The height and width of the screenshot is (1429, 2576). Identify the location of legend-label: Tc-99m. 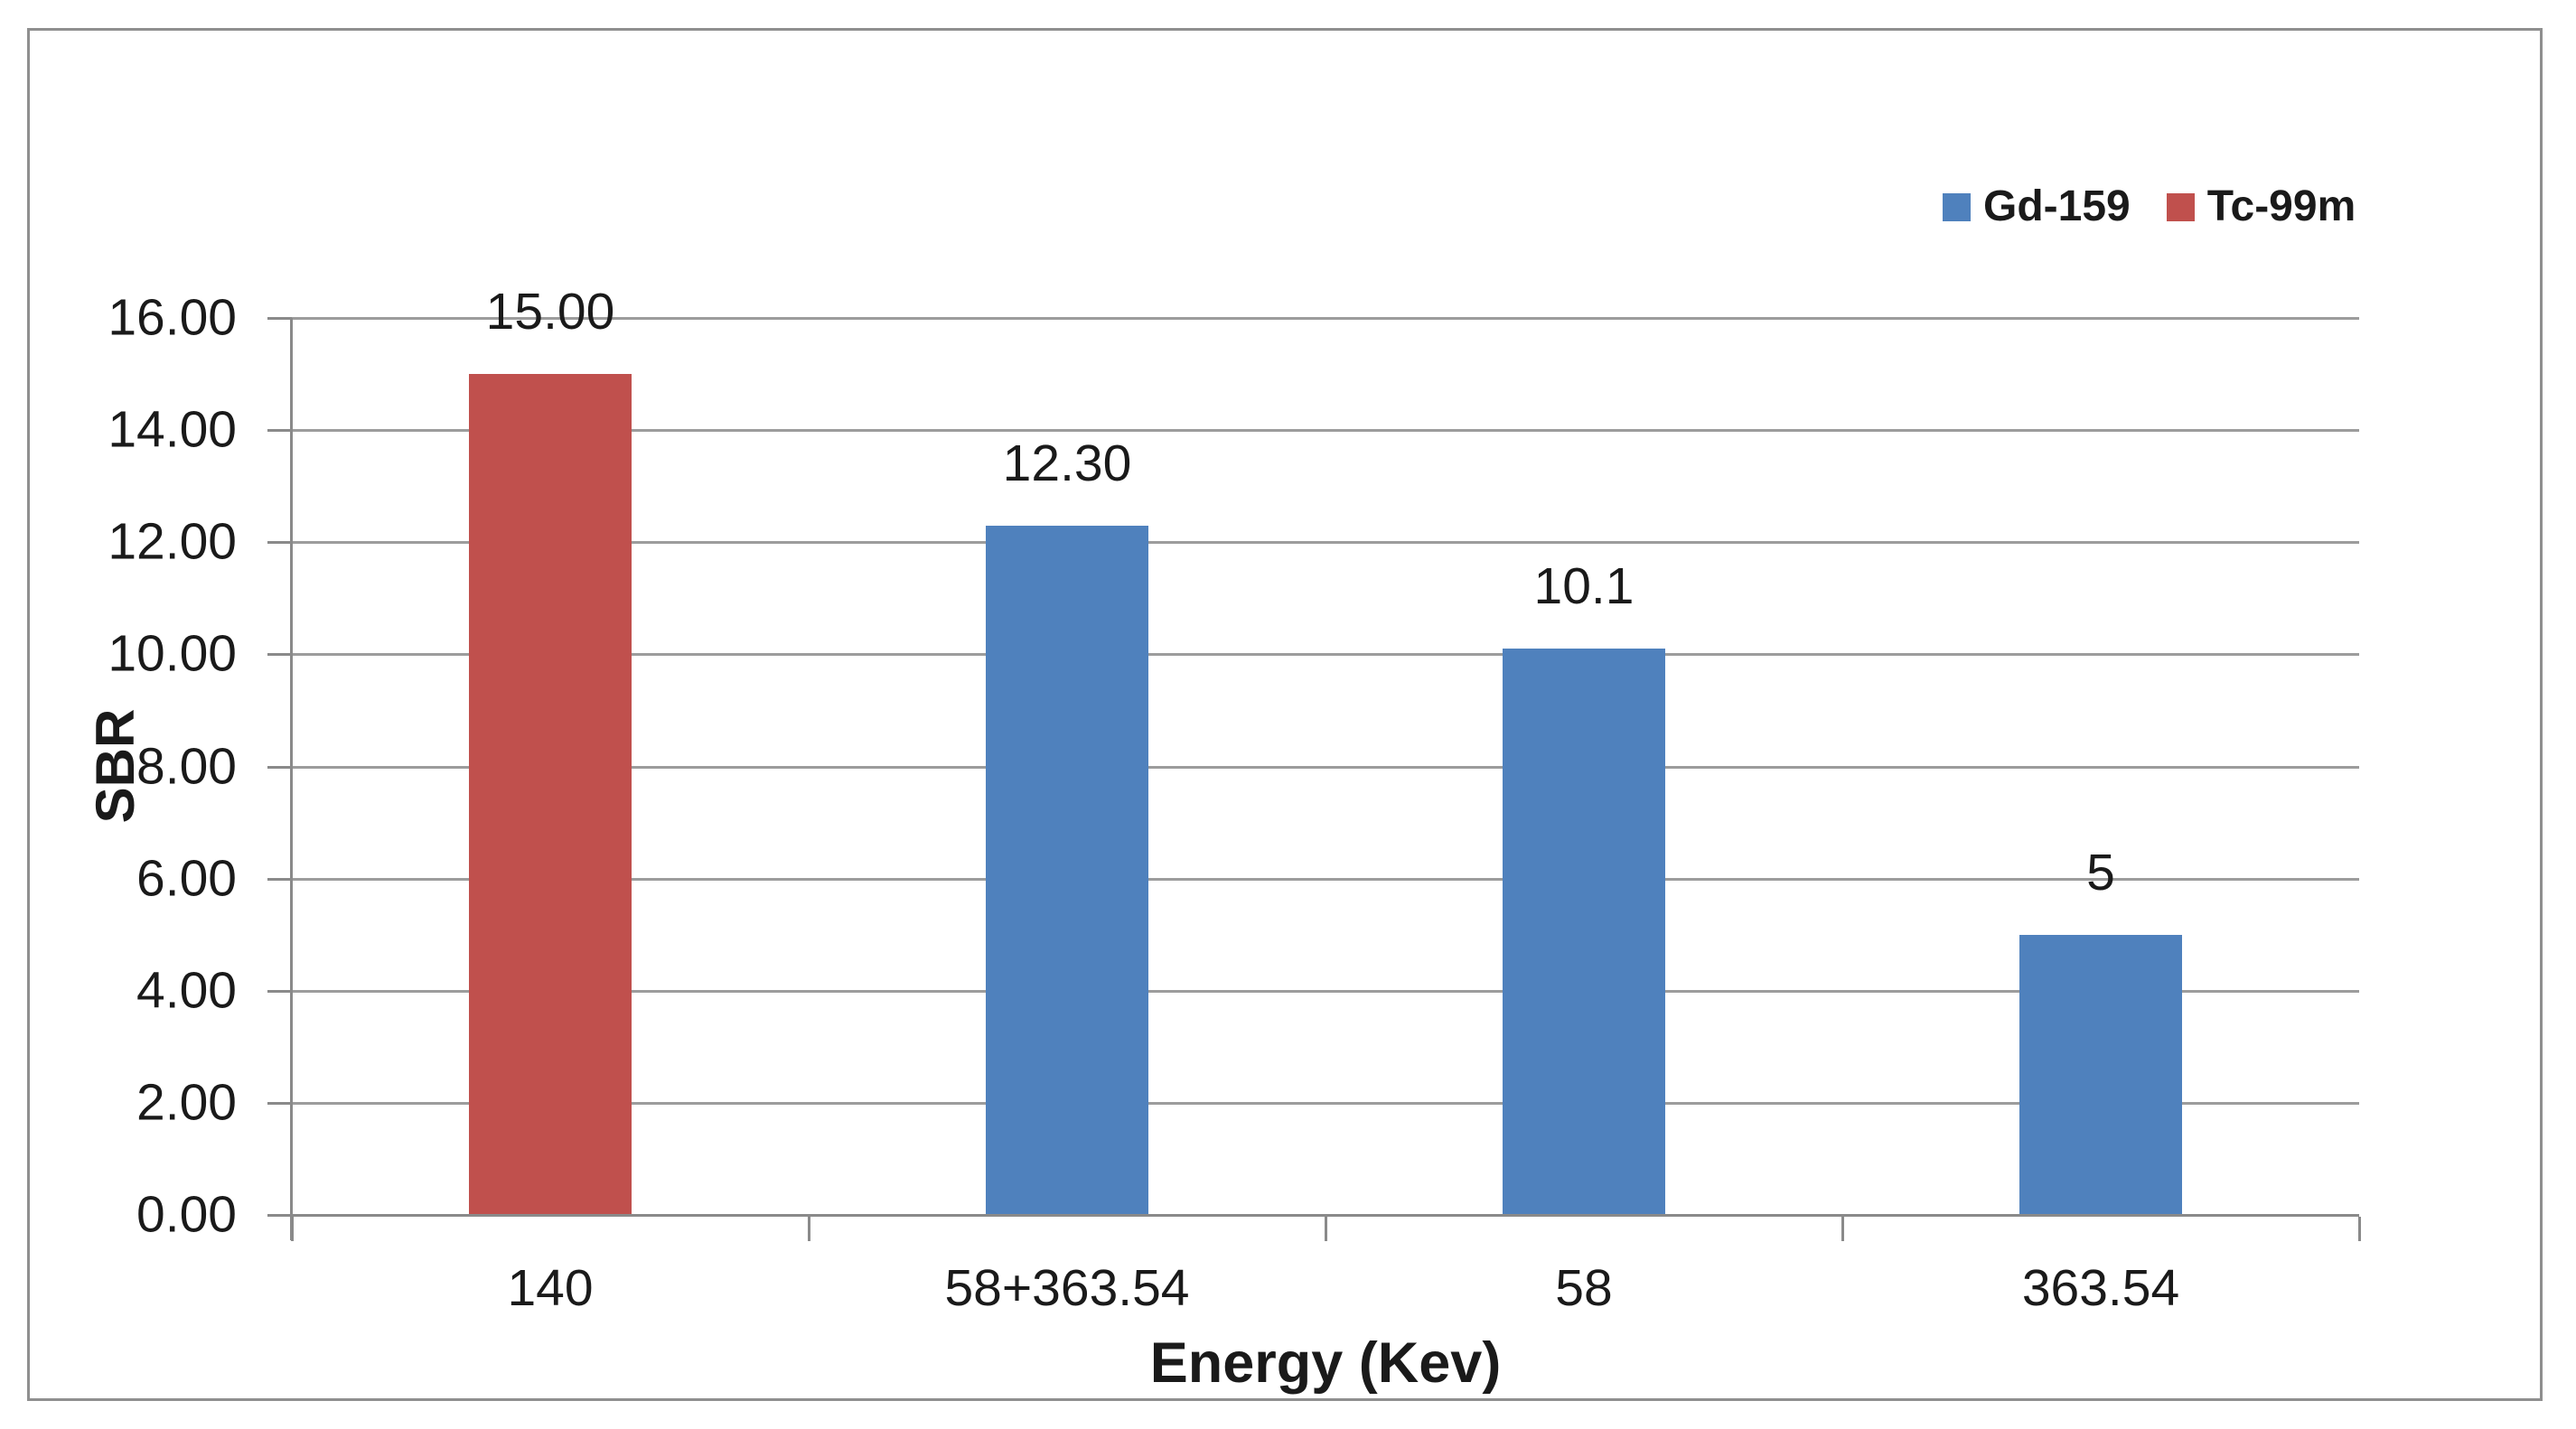
(2281, 206).